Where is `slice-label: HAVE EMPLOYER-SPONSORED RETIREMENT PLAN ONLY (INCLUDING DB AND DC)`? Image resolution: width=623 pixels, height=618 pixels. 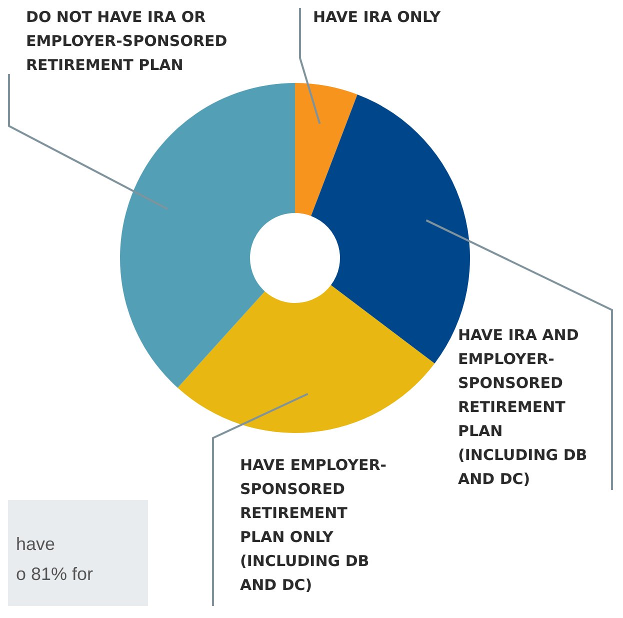
slice-label: HAVE EMPLOYER-SPONSORED RETIREMENT PLAN ONLY (INCLUDING DB AND DC) is located at coordinates (313, 525).